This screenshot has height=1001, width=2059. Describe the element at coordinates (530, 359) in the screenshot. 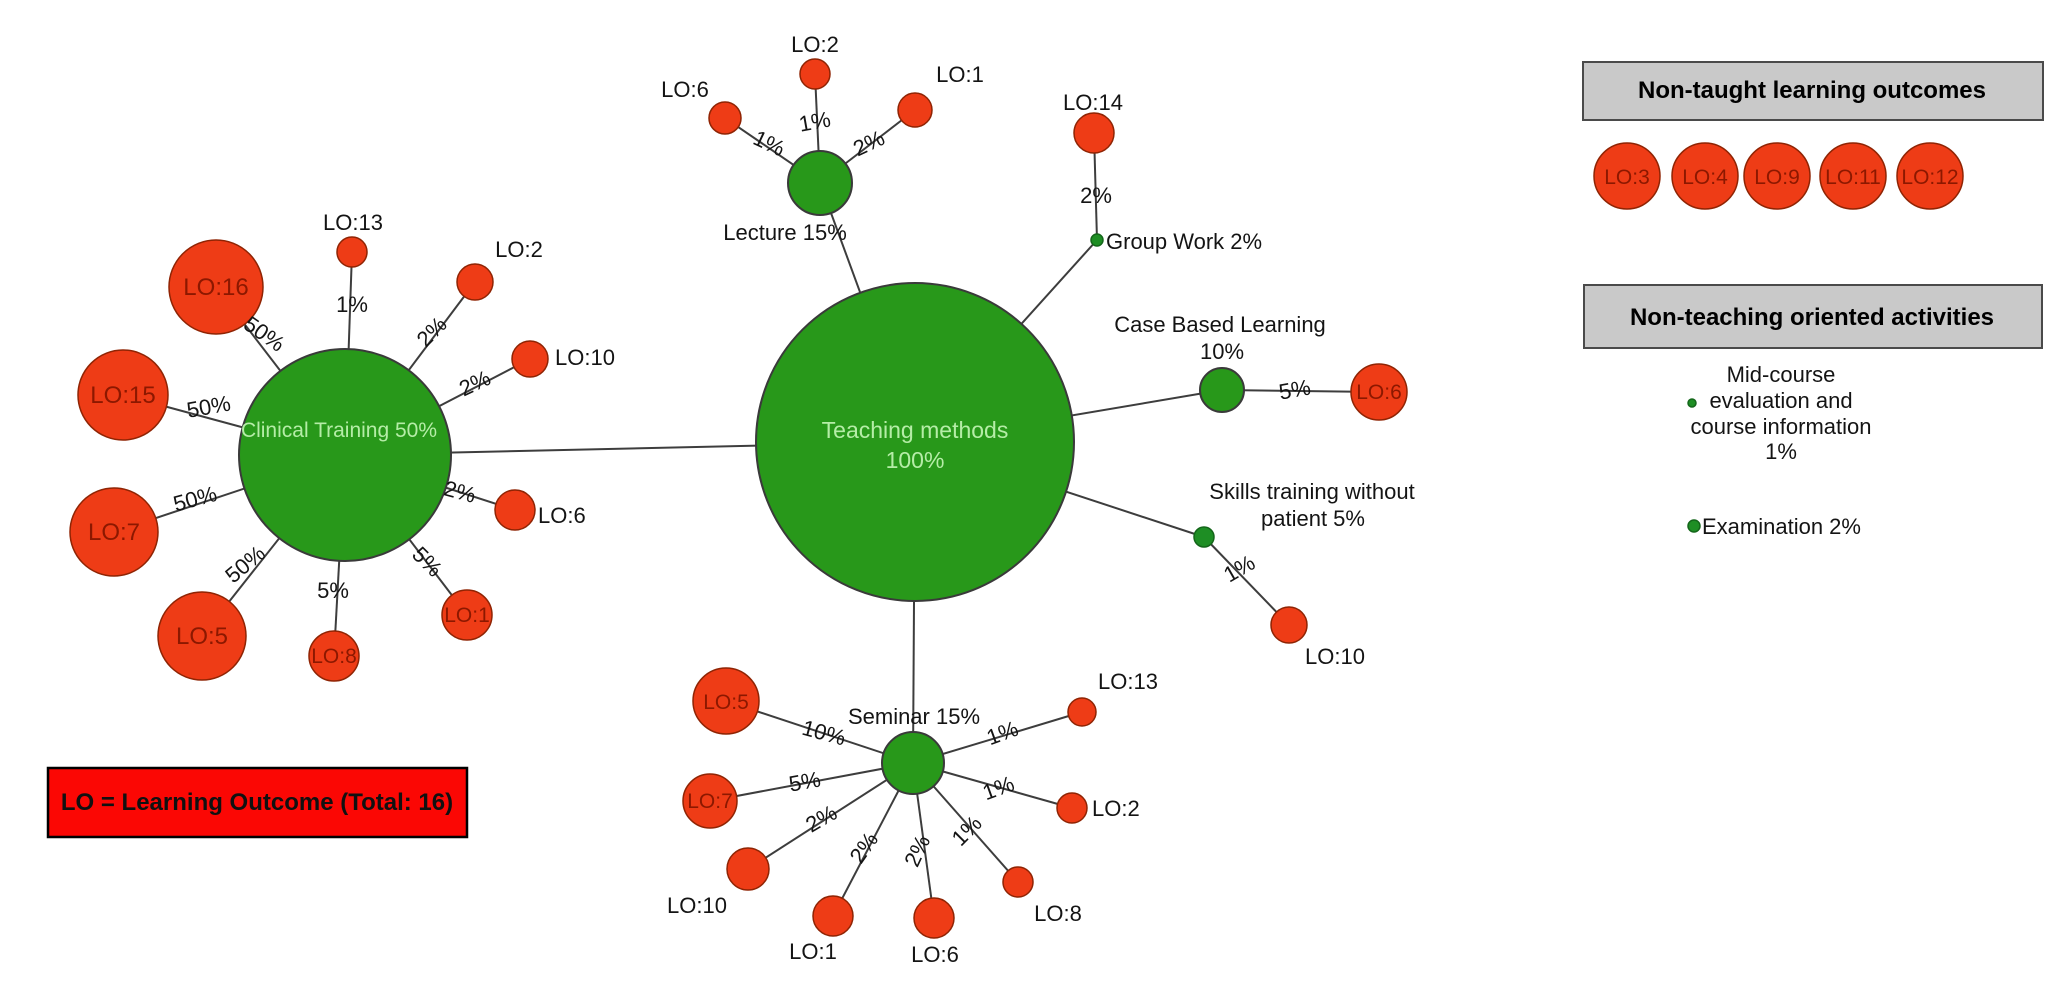

I see `node-clinical-lo10` at that location.